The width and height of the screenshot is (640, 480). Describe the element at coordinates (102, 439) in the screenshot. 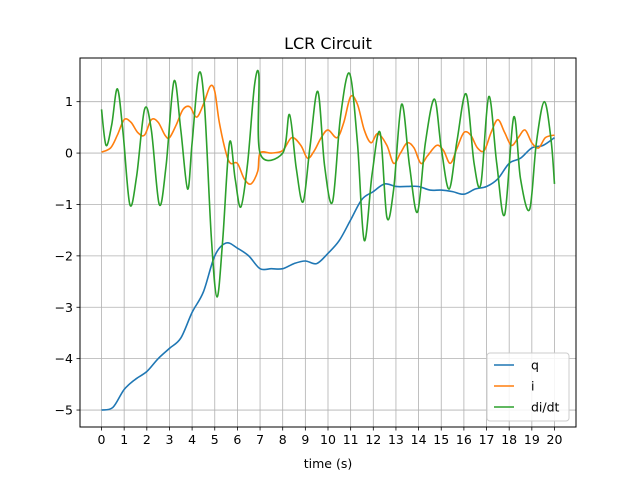

I see `x-tick-label: 0` at that location.